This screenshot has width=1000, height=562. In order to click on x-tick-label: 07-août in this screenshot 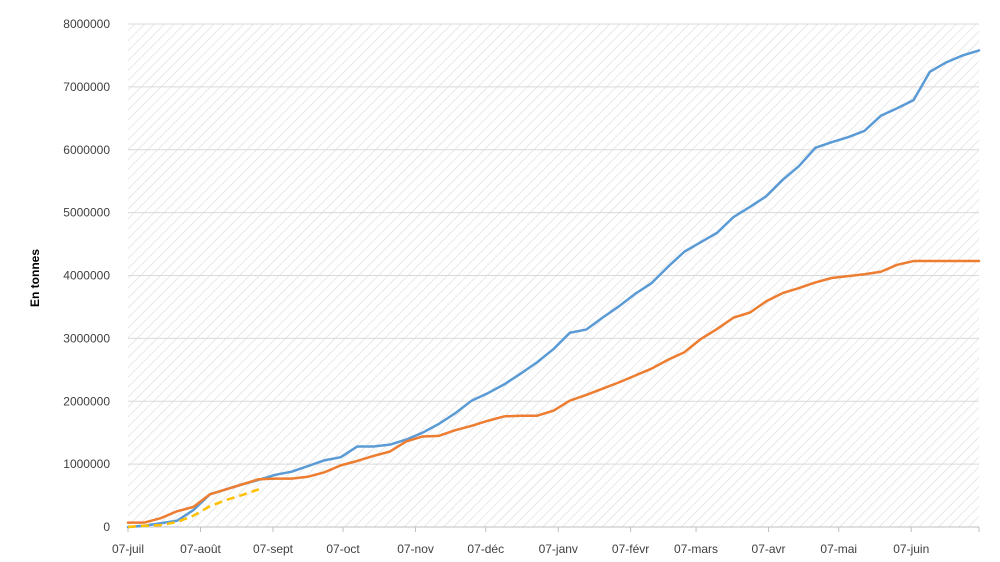, I will do `click(200, 549)`.